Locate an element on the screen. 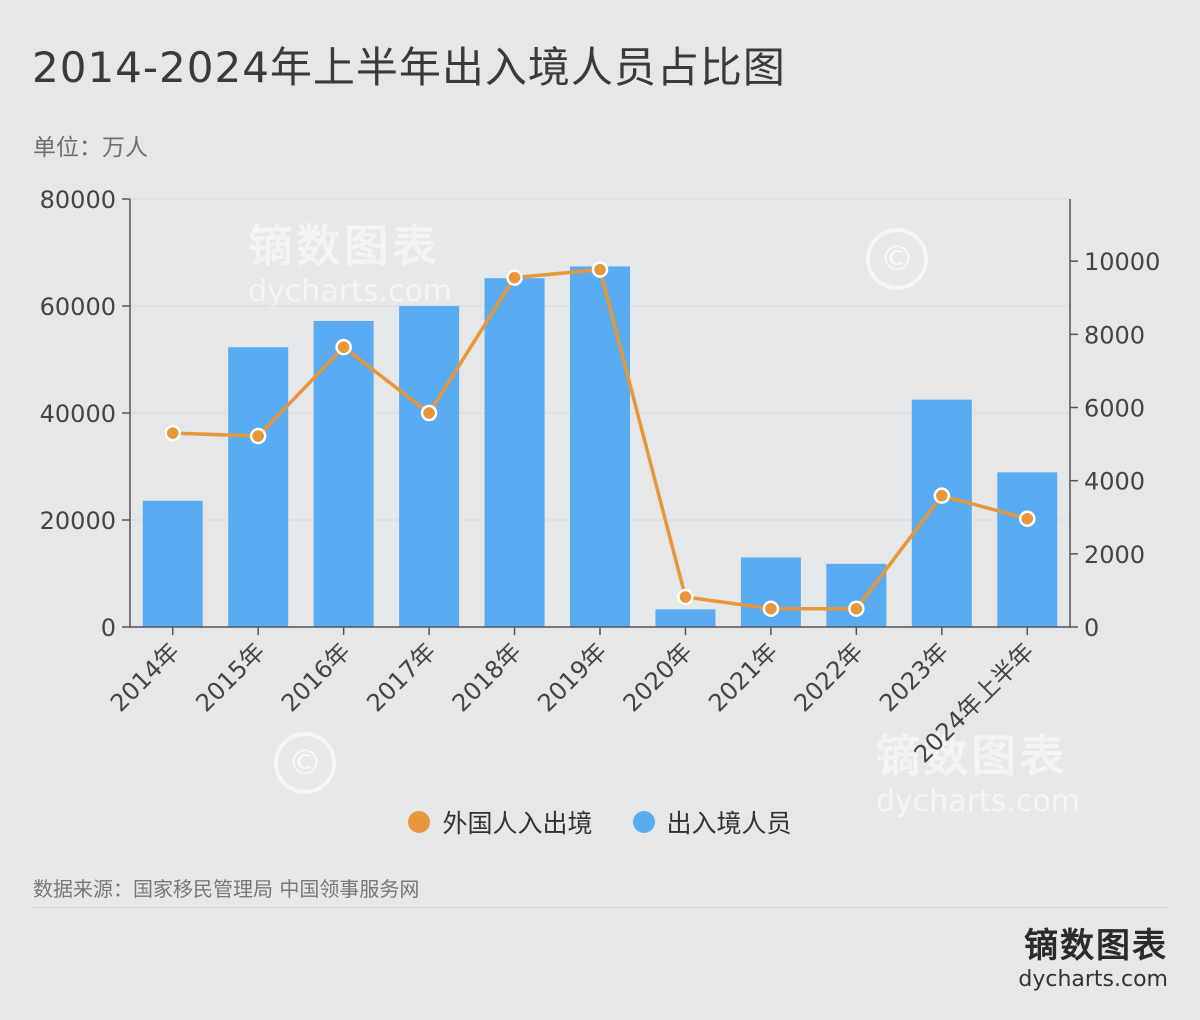  y-left-tick-label: 80000 is located at coordinates (78, 200).